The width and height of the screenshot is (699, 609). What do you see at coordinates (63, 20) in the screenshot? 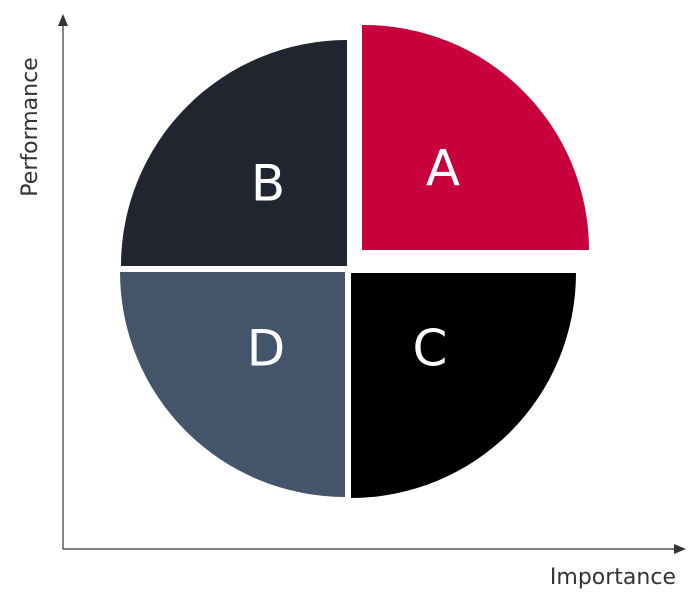
I see `y-axis-arrow` at bounding box center [63, 20].